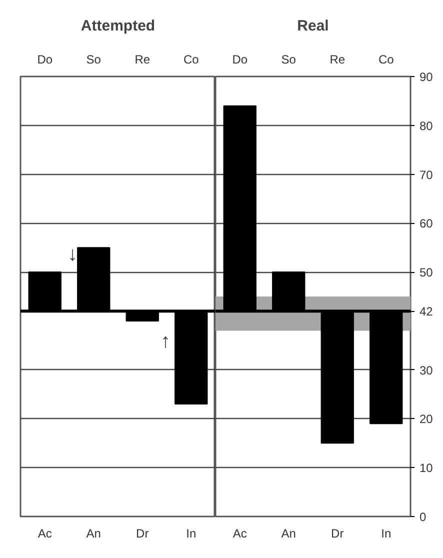 This screenshot has width=443, height=558. What do you see at coordinates (427, 273) in the screenshot?
I see `y-tick-label: 50` at bounding box center [427, 273].